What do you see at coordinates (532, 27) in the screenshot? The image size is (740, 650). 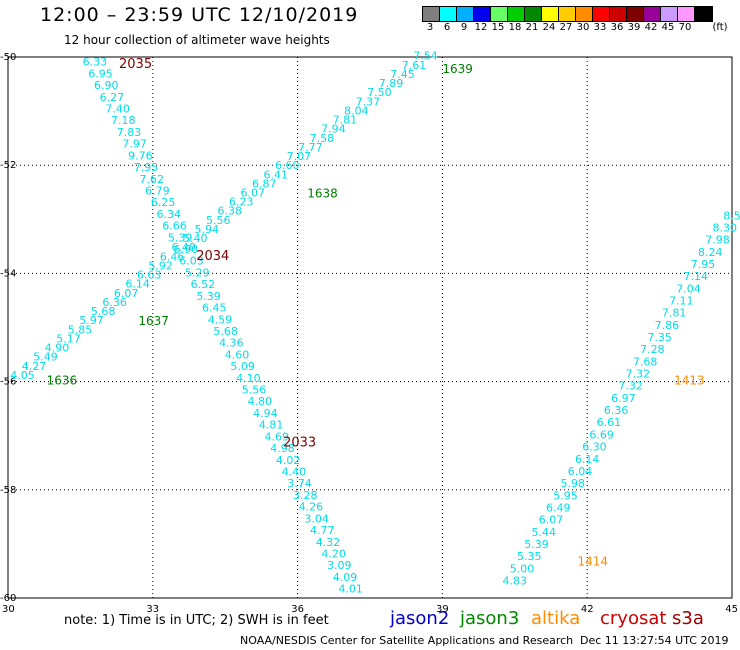 I see `legend-label: 21` at bounding box center [532, 27].